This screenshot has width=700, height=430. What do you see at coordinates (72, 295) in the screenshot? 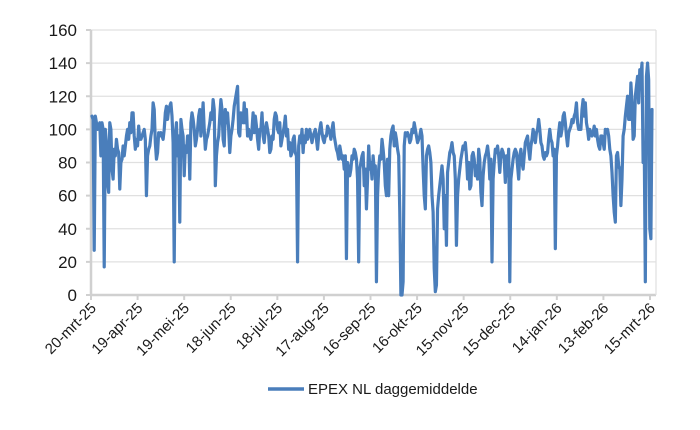
I see `y-tick-label: 0` at bounding box center [72, 295].